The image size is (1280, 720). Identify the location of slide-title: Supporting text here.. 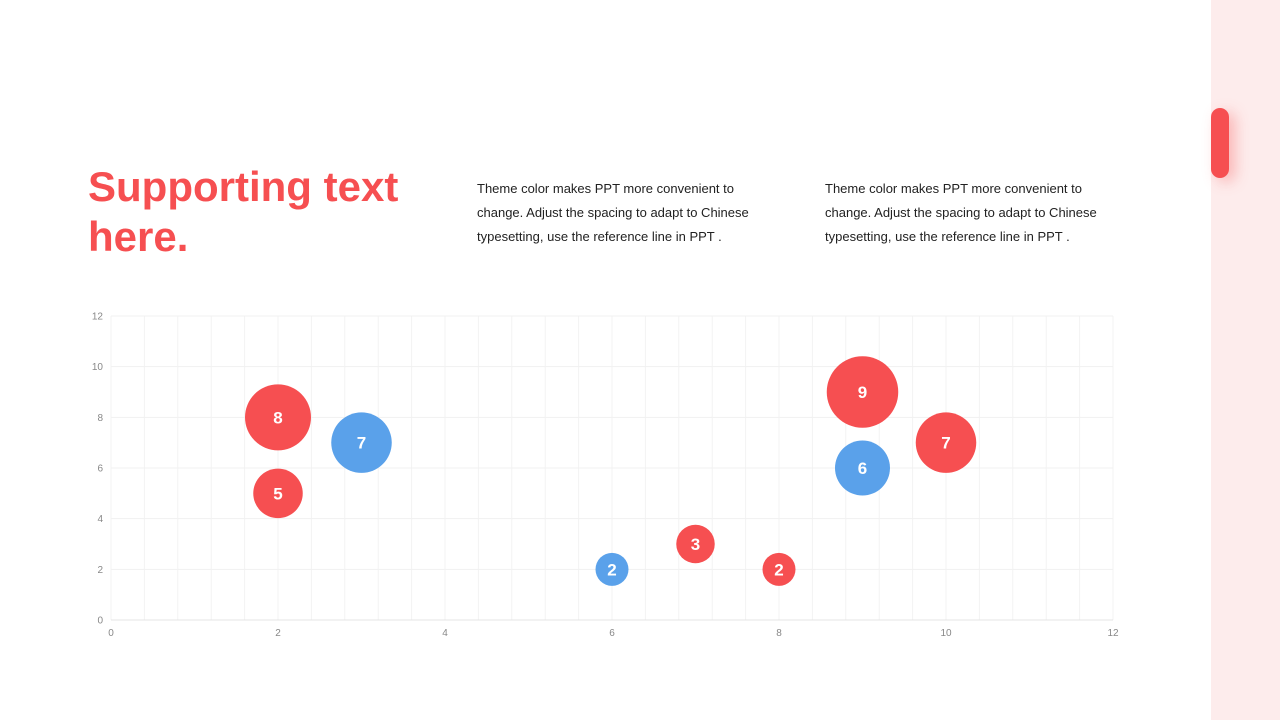
(243, 211).